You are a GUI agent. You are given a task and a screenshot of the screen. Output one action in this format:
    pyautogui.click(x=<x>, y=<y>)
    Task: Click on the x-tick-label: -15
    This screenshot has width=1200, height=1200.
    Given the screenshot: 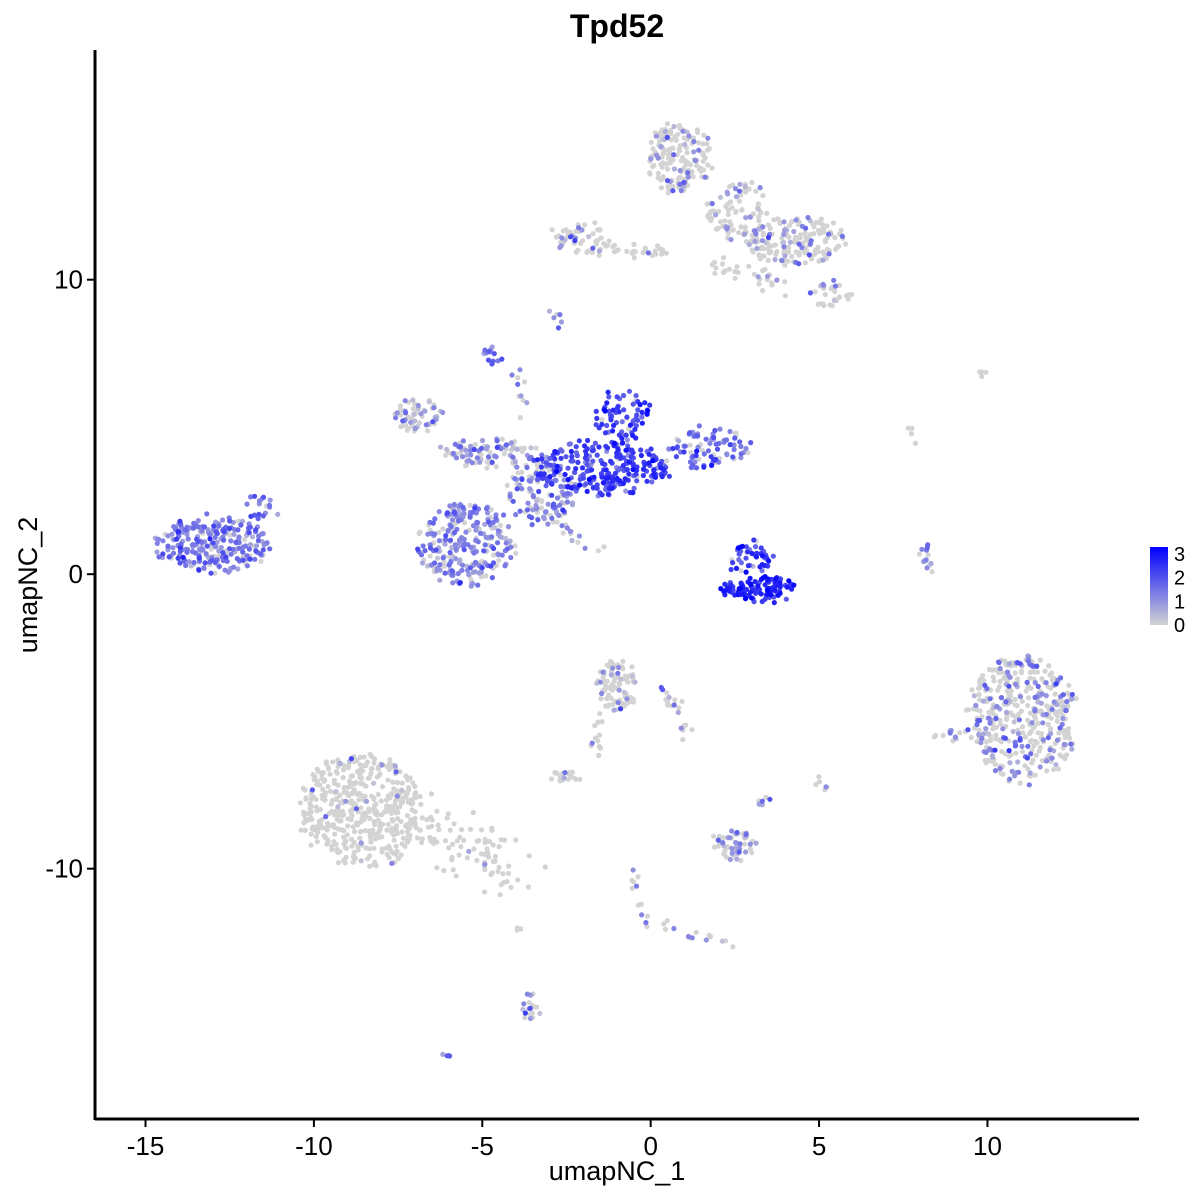 What is the action you would take?
    pyautogui.click(x=146, y=1146)
    